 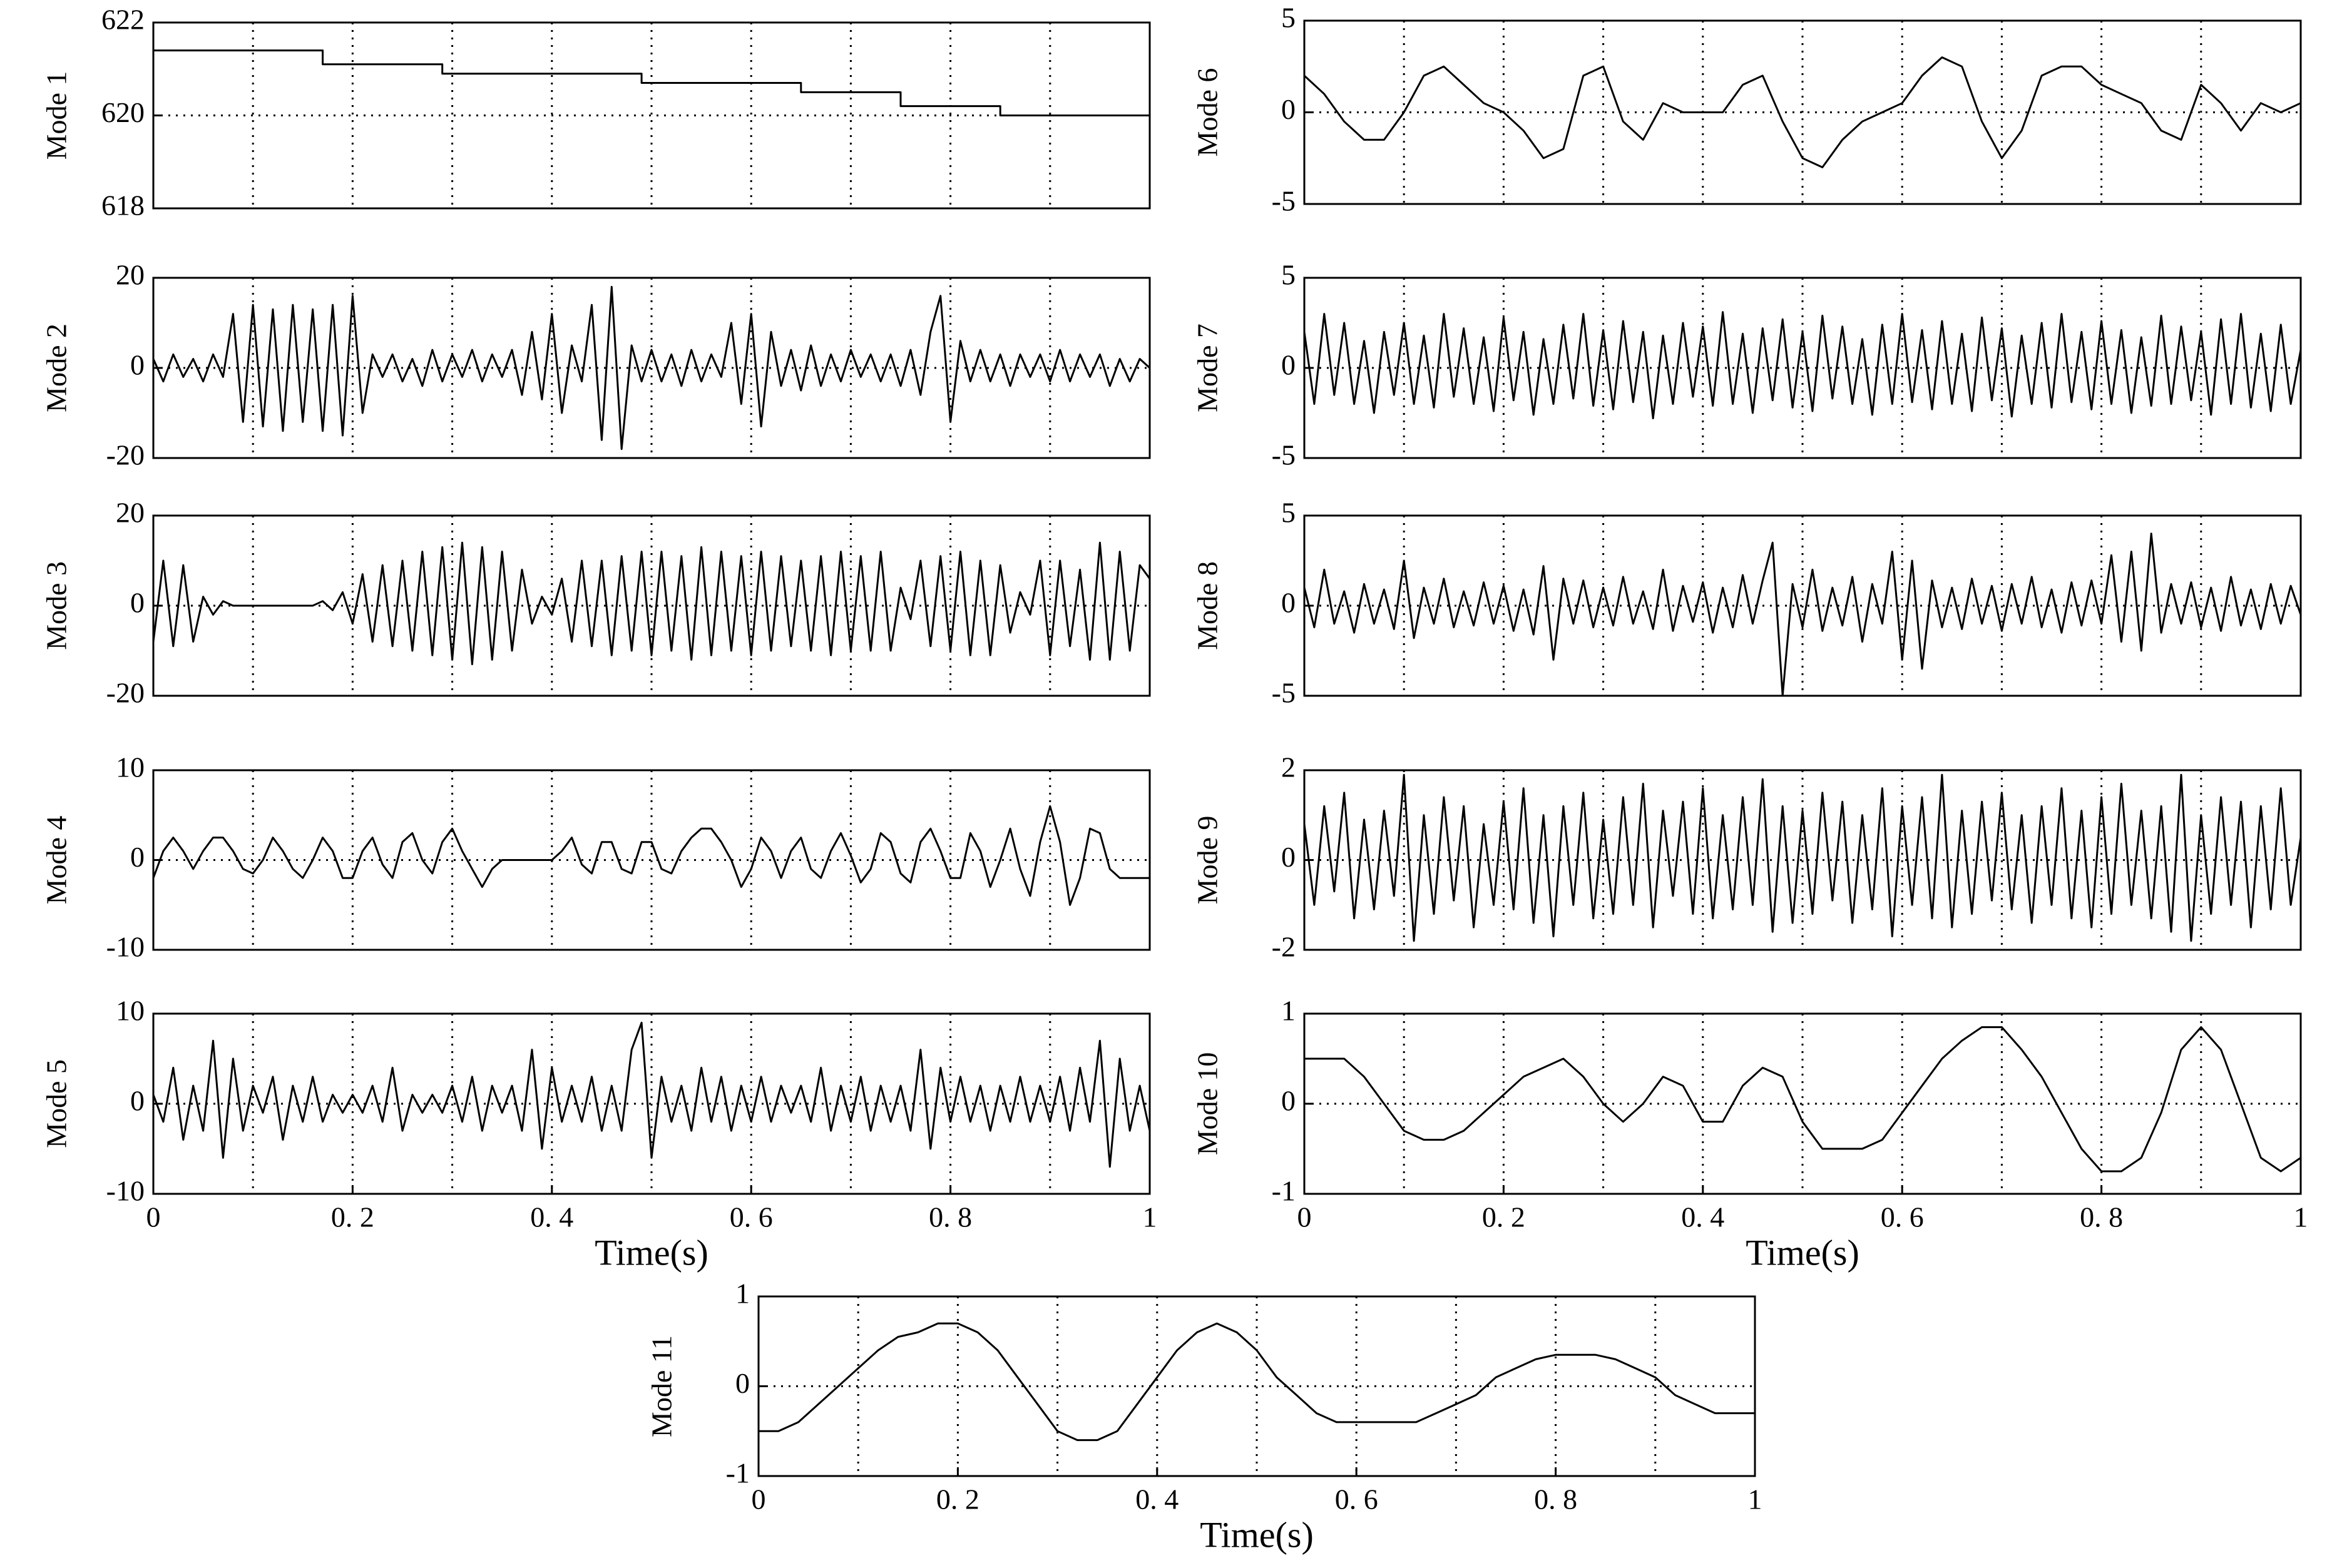 What do you see at coordinates (662, 1386) in the screenshot?
I see `y-axis-label: Mode 11` at bounding box center [662, 1386].